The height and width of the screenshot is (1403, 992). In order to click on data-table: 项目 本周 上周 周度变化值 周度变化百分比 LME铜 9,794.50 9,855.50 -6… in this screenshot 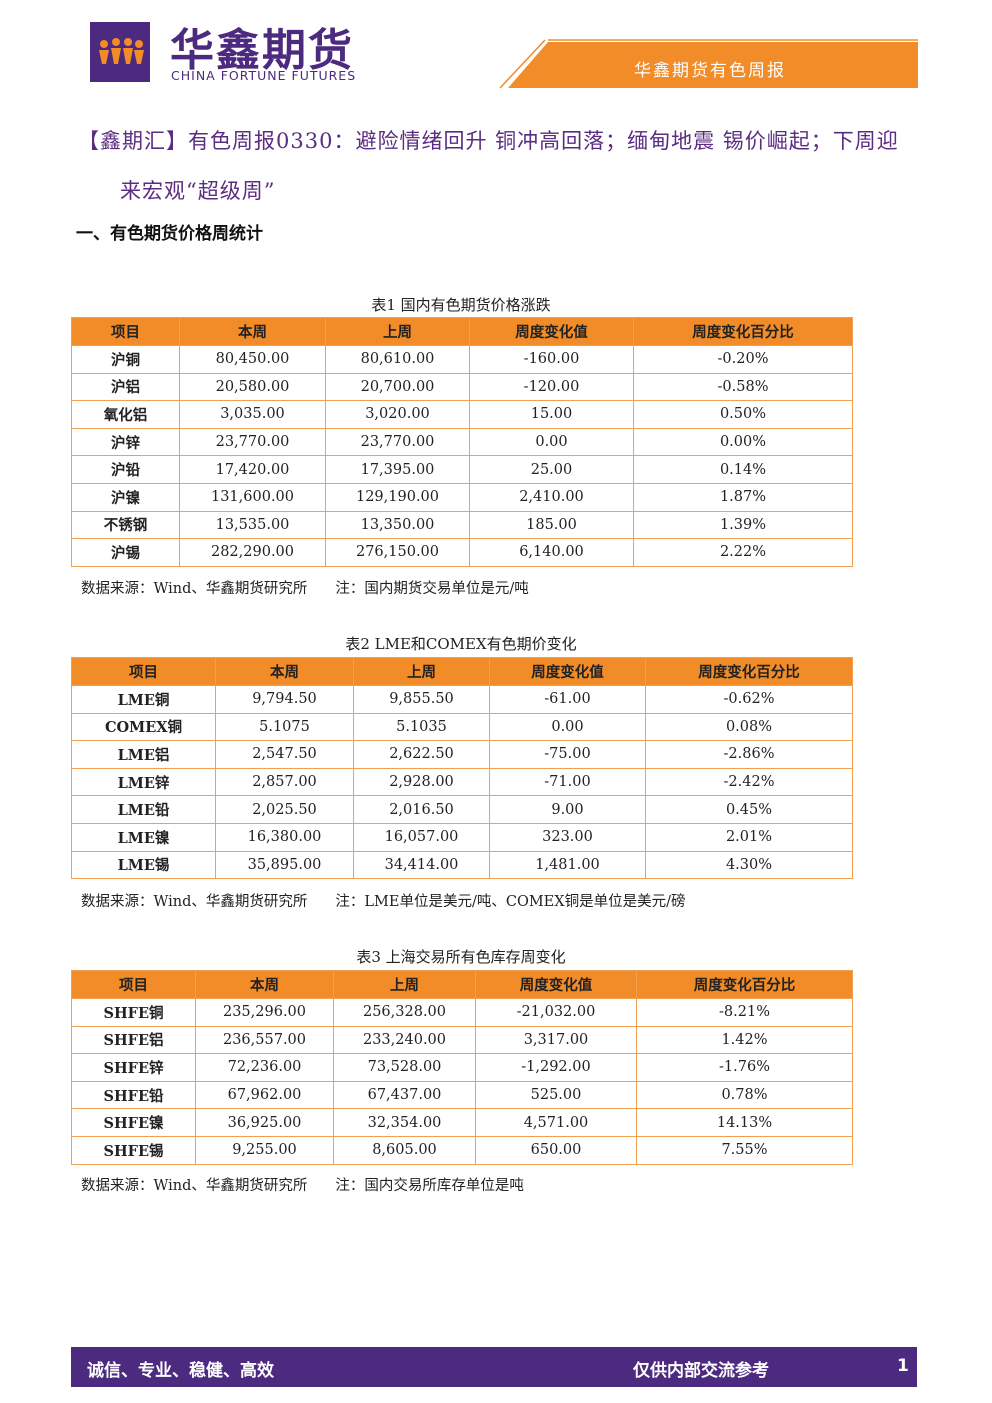, I will do `click(462, 768)`.